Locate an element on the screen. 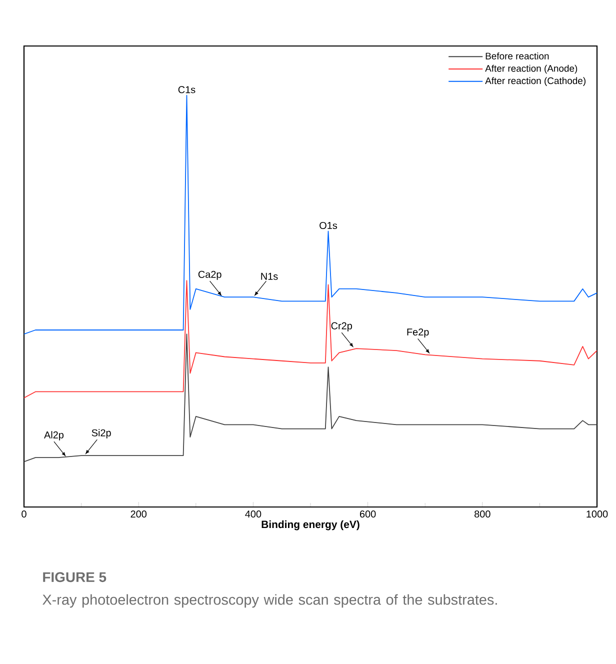 This screenshot has width=616, height=664. legend-label: After reaction (Anode) is located at coordinates (531, 69).